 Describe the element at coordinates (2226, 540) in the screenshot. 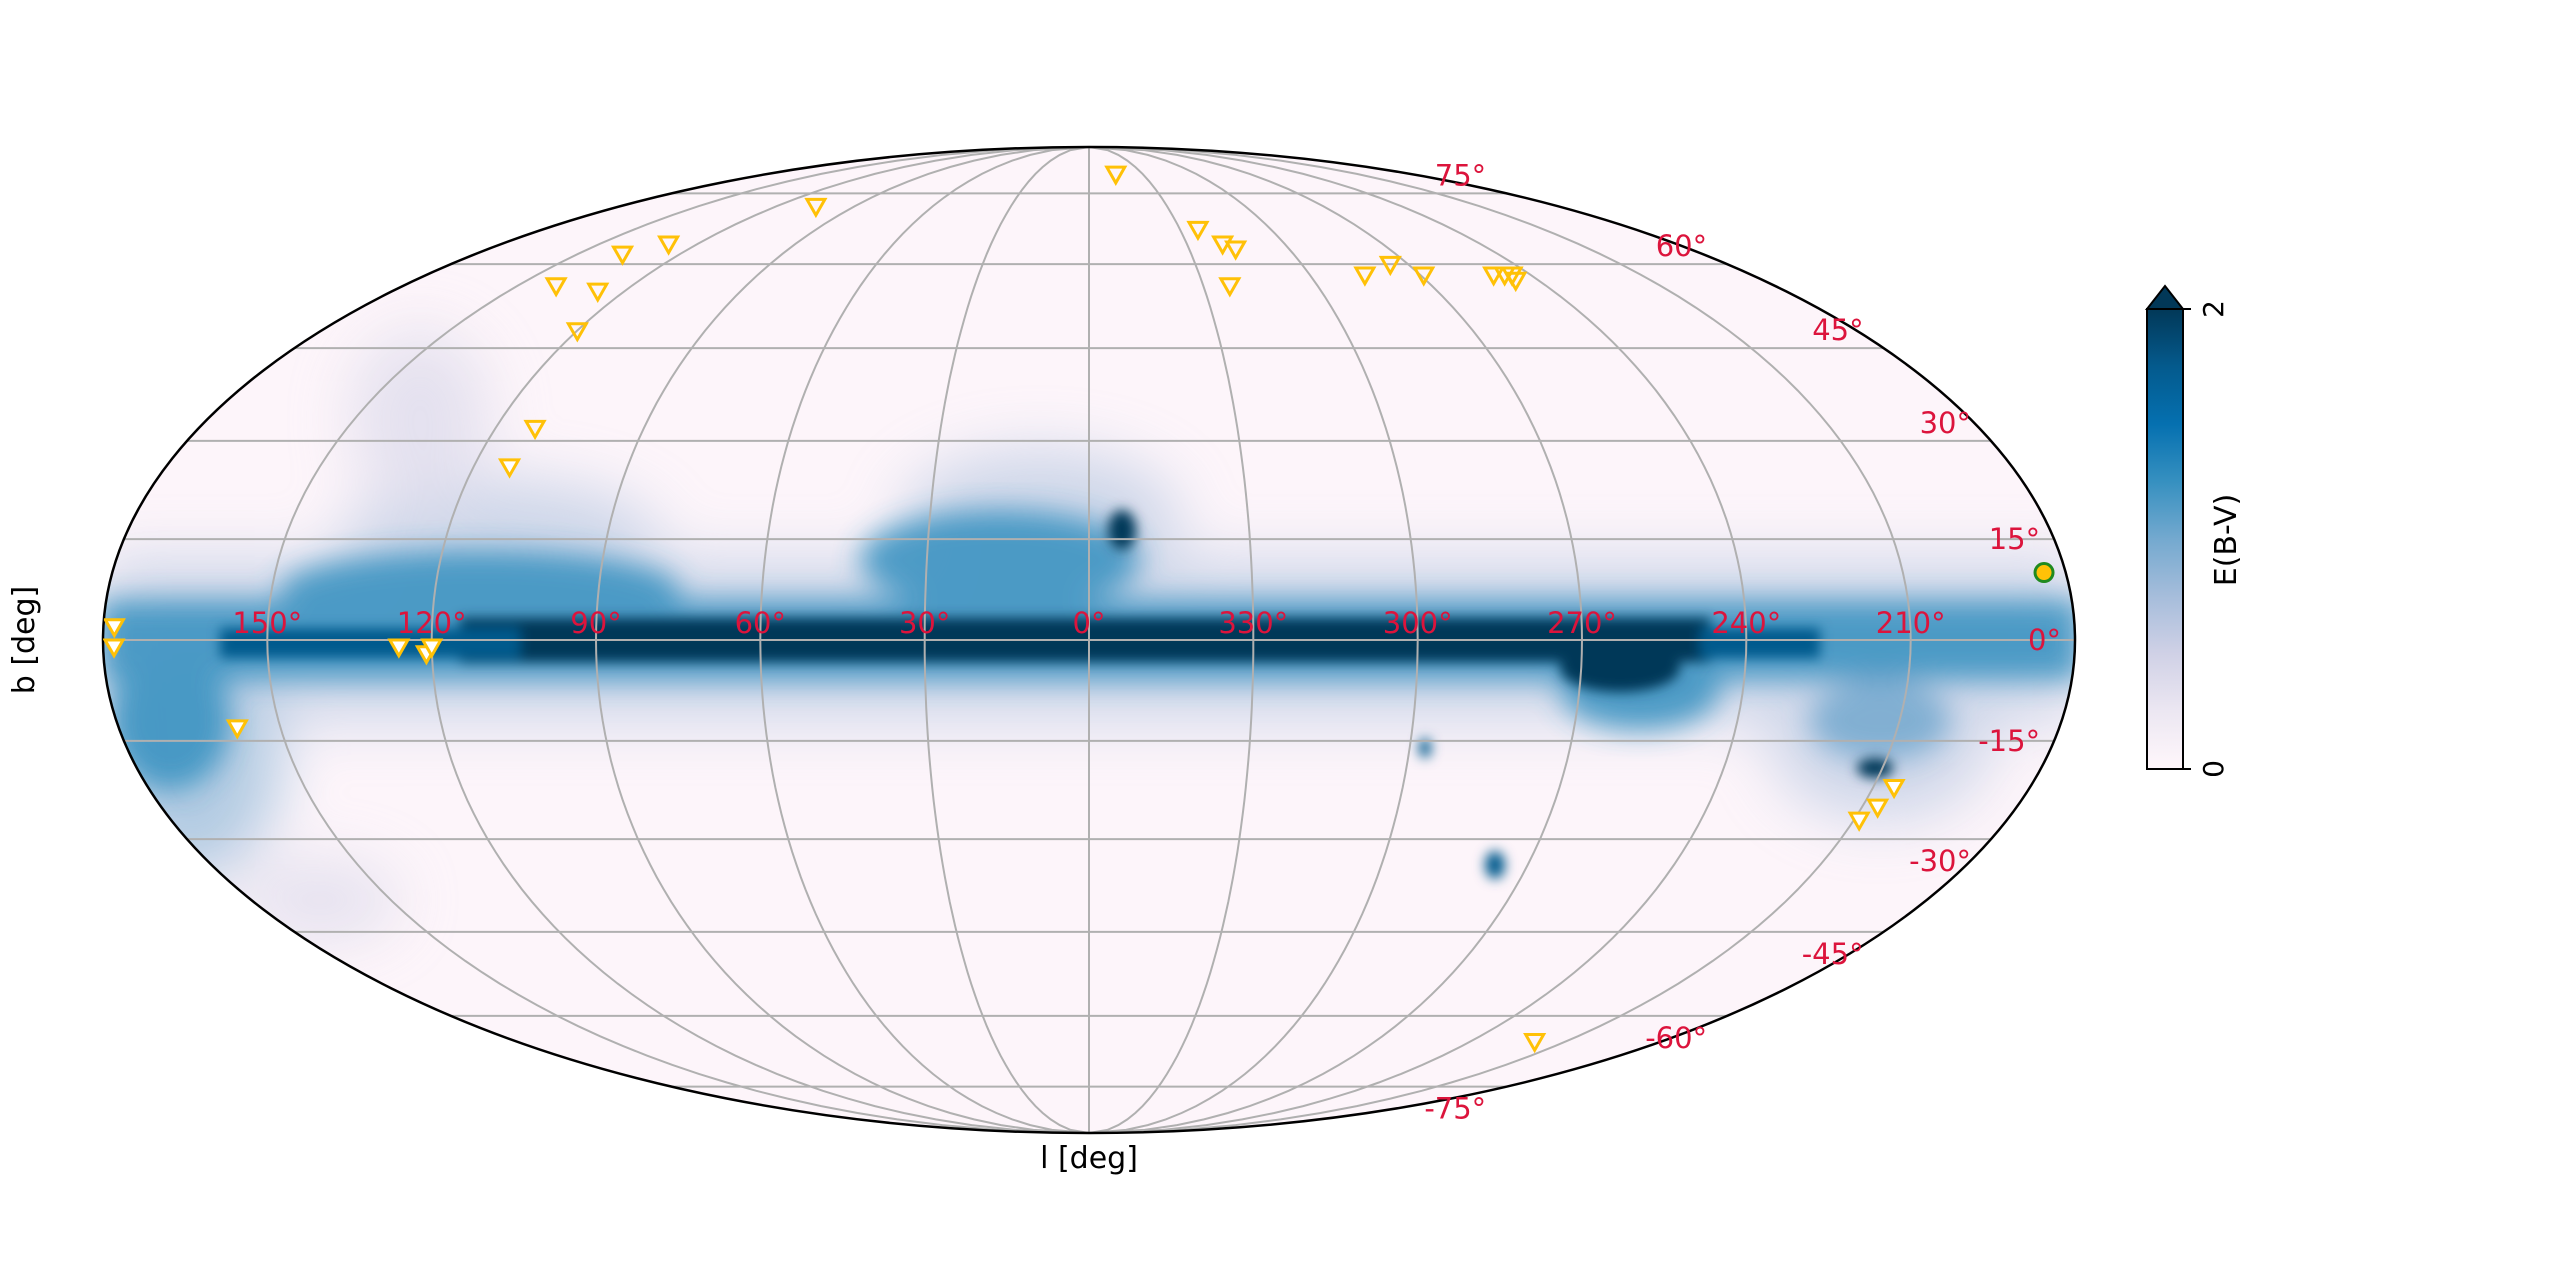

I see `colorbar-label: E(B-V)` at that location.